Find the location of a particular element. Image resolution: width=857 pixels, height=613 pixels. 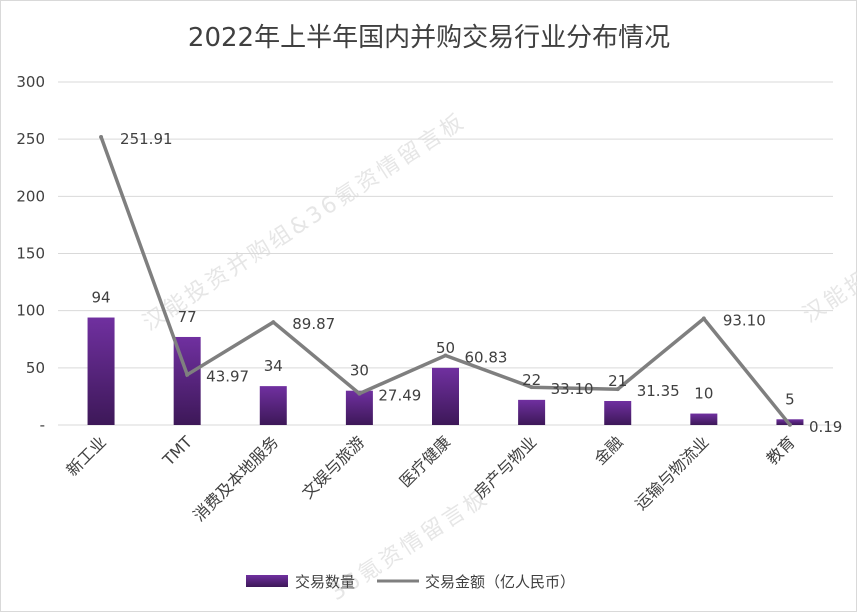

bar-value-label: 5 is located at coordinates (790, 399).